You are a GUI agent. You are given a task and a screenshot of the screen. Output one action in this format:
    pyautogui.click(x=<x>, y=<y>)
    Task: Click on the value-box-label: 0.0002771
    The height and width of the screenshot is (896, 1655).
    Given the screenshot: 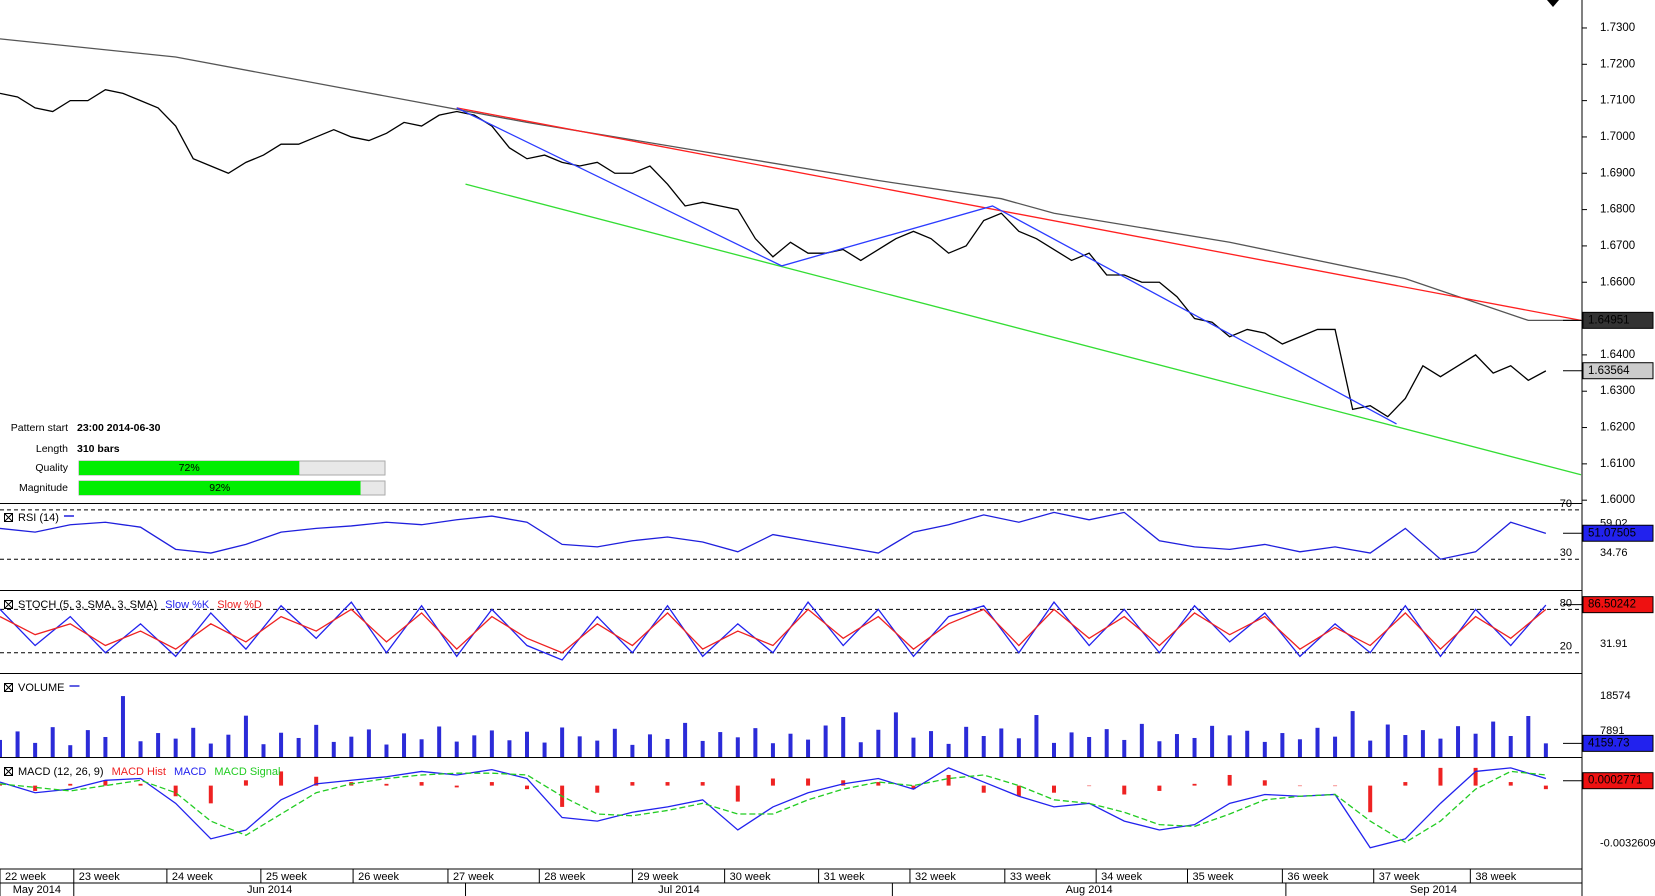 What is the action you would take?
    pyautogui.click(x=1615, y=781)
    